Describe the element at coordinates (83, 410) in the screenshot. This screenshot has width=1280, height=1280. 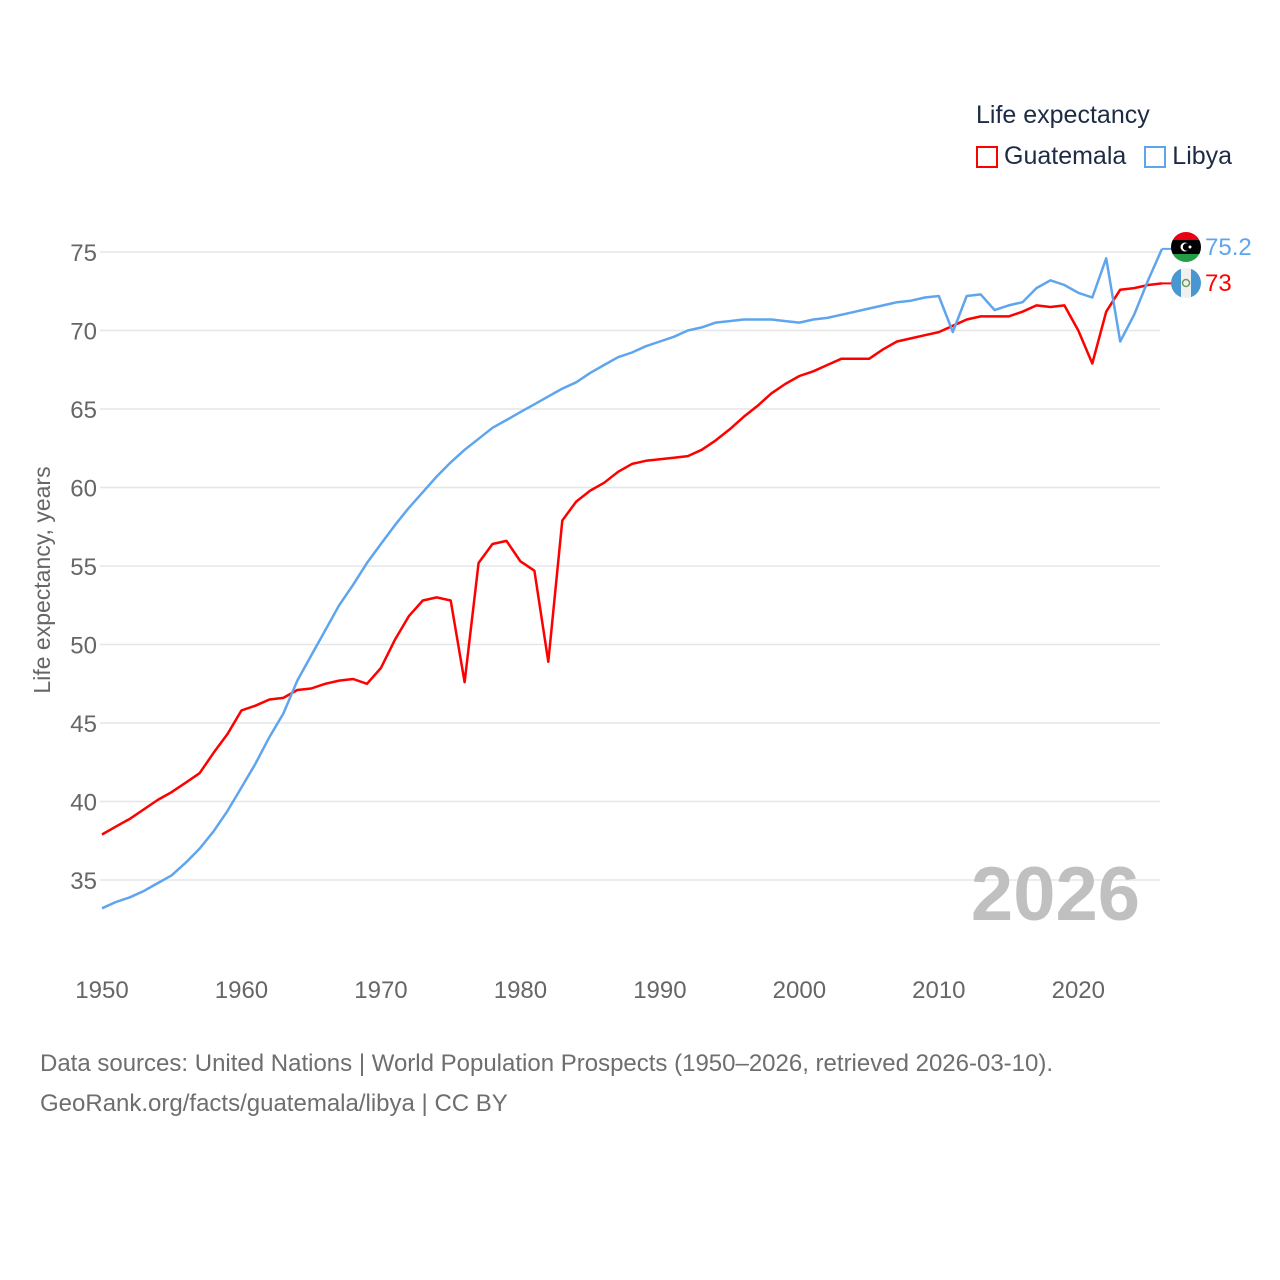
I see `y-tick-label: 65` at that location.